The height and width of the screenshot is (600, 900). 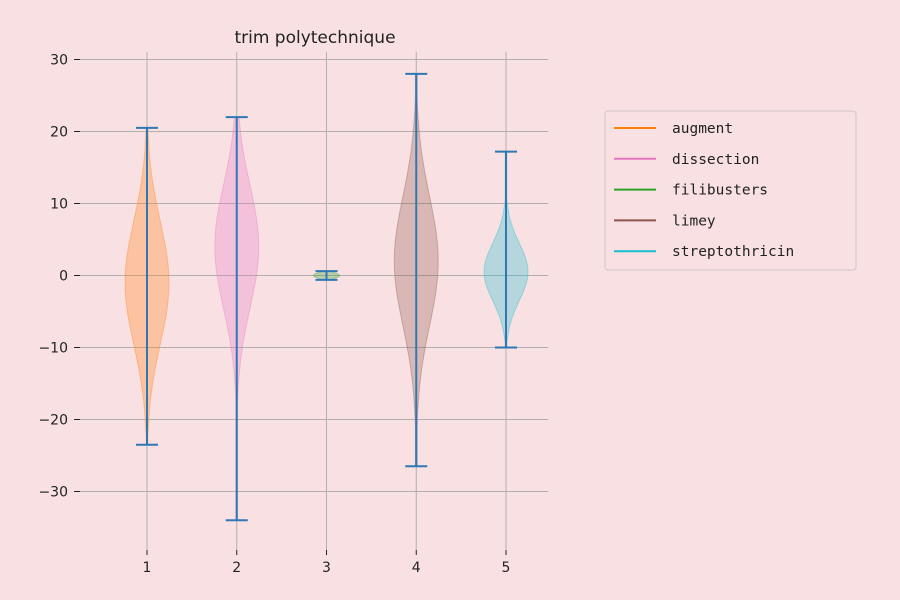 What do you see at coordinates (53, 421) in the screenshot?
I see `y-tick-label: −20` at bounding box center [53, 421].